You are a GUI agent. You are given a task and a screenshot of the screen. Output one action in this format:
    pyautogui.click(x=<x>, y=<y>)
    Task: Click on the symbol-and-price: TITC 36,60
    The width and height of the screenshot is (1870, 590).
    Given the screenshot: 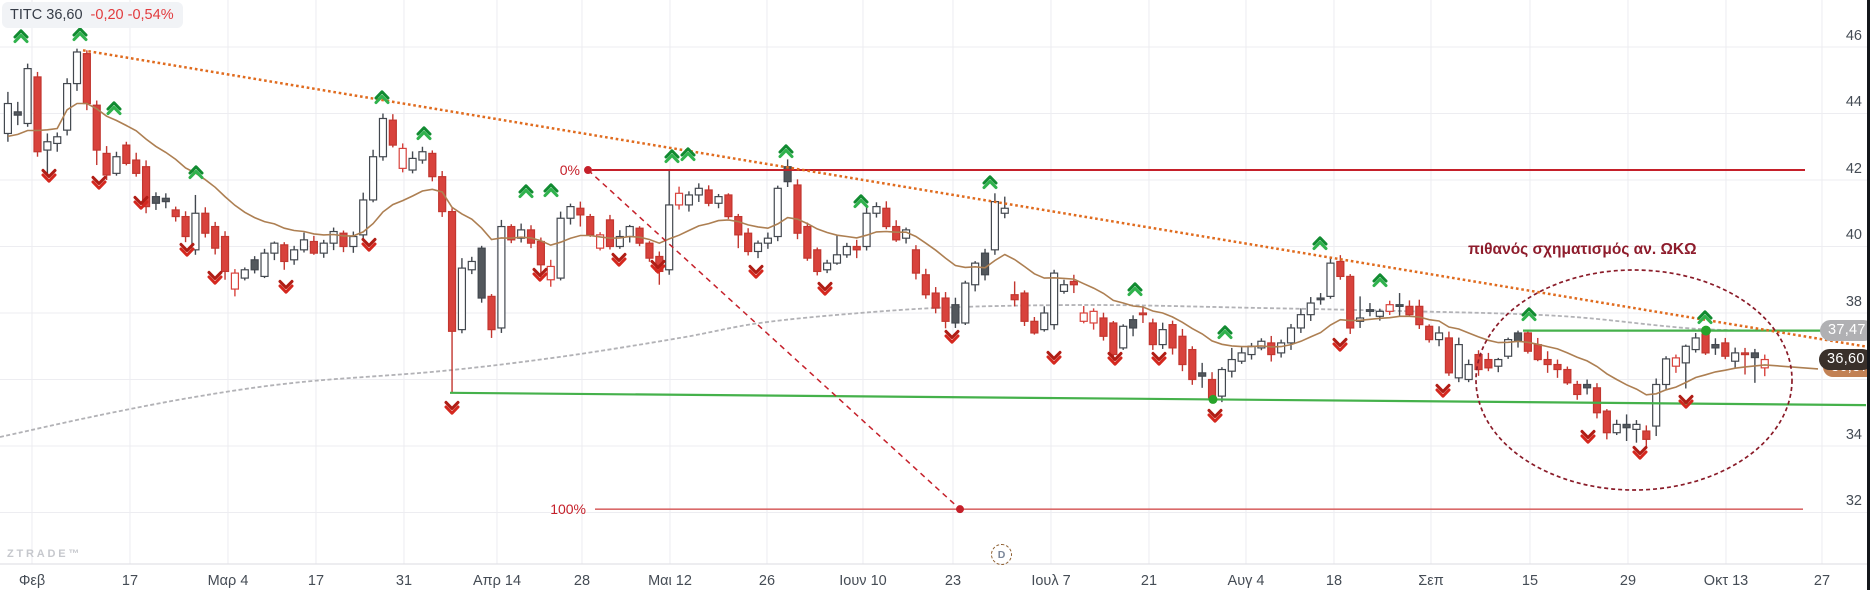 What is the action you would take?
    pyautogui.click(x=46, y=15)
    